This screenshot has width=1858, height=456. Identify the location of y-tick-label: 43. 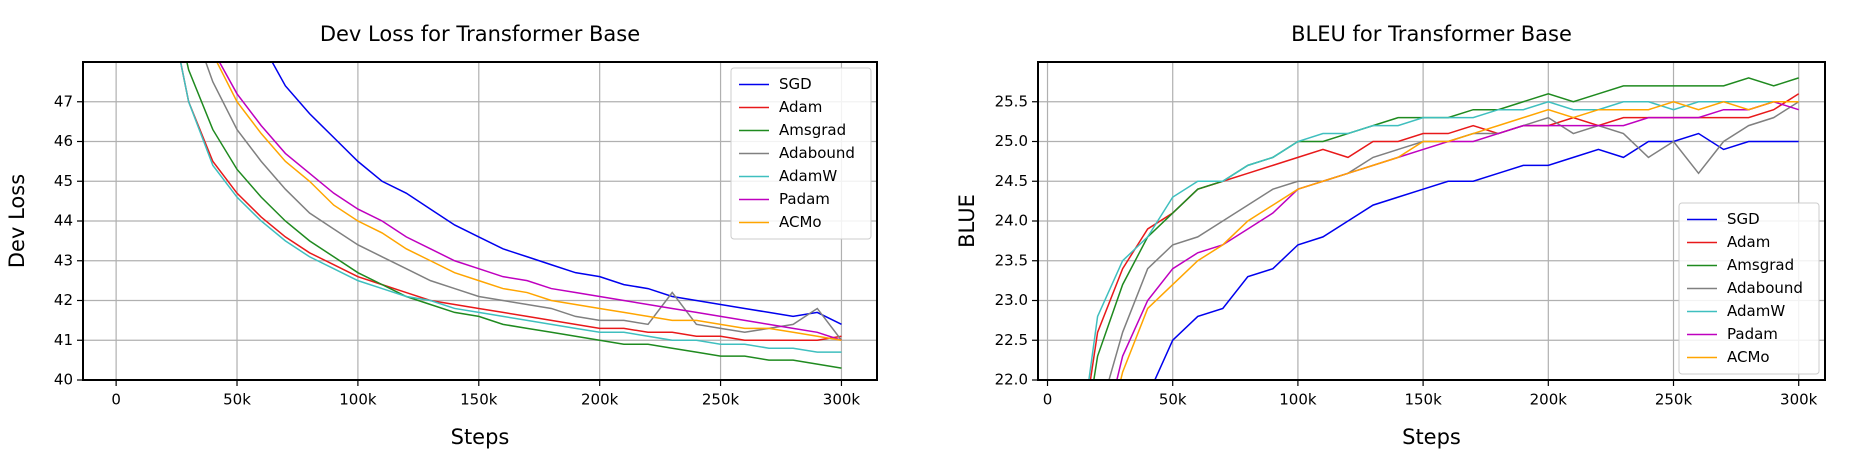
(63, 260).